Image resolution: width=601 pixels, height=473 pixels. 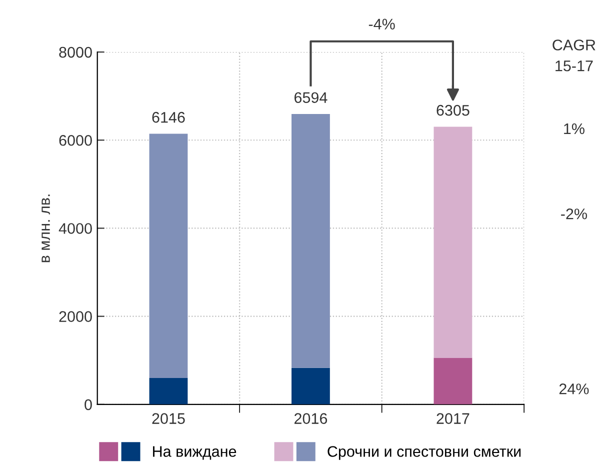 I want to click on x-tick-label: 2016, so click(x=311, y=418).